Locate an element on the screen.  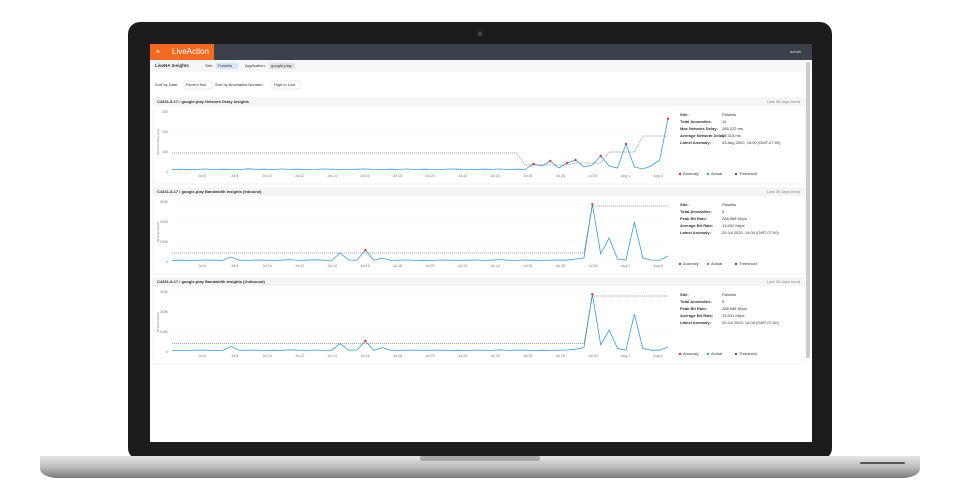
actual-line is located at coordinates (420, 323).